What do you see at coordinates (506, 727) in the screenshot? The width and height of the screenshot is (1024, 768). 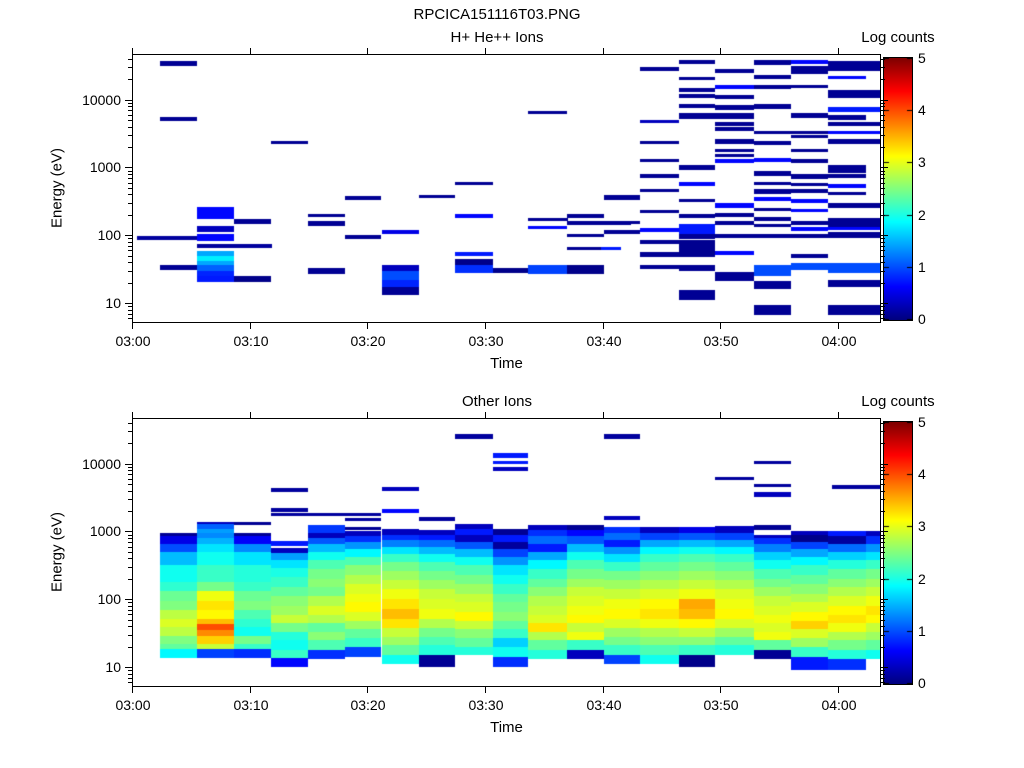 I see `x-axis-label-bottom: Time` at bounding box center [506, 727].